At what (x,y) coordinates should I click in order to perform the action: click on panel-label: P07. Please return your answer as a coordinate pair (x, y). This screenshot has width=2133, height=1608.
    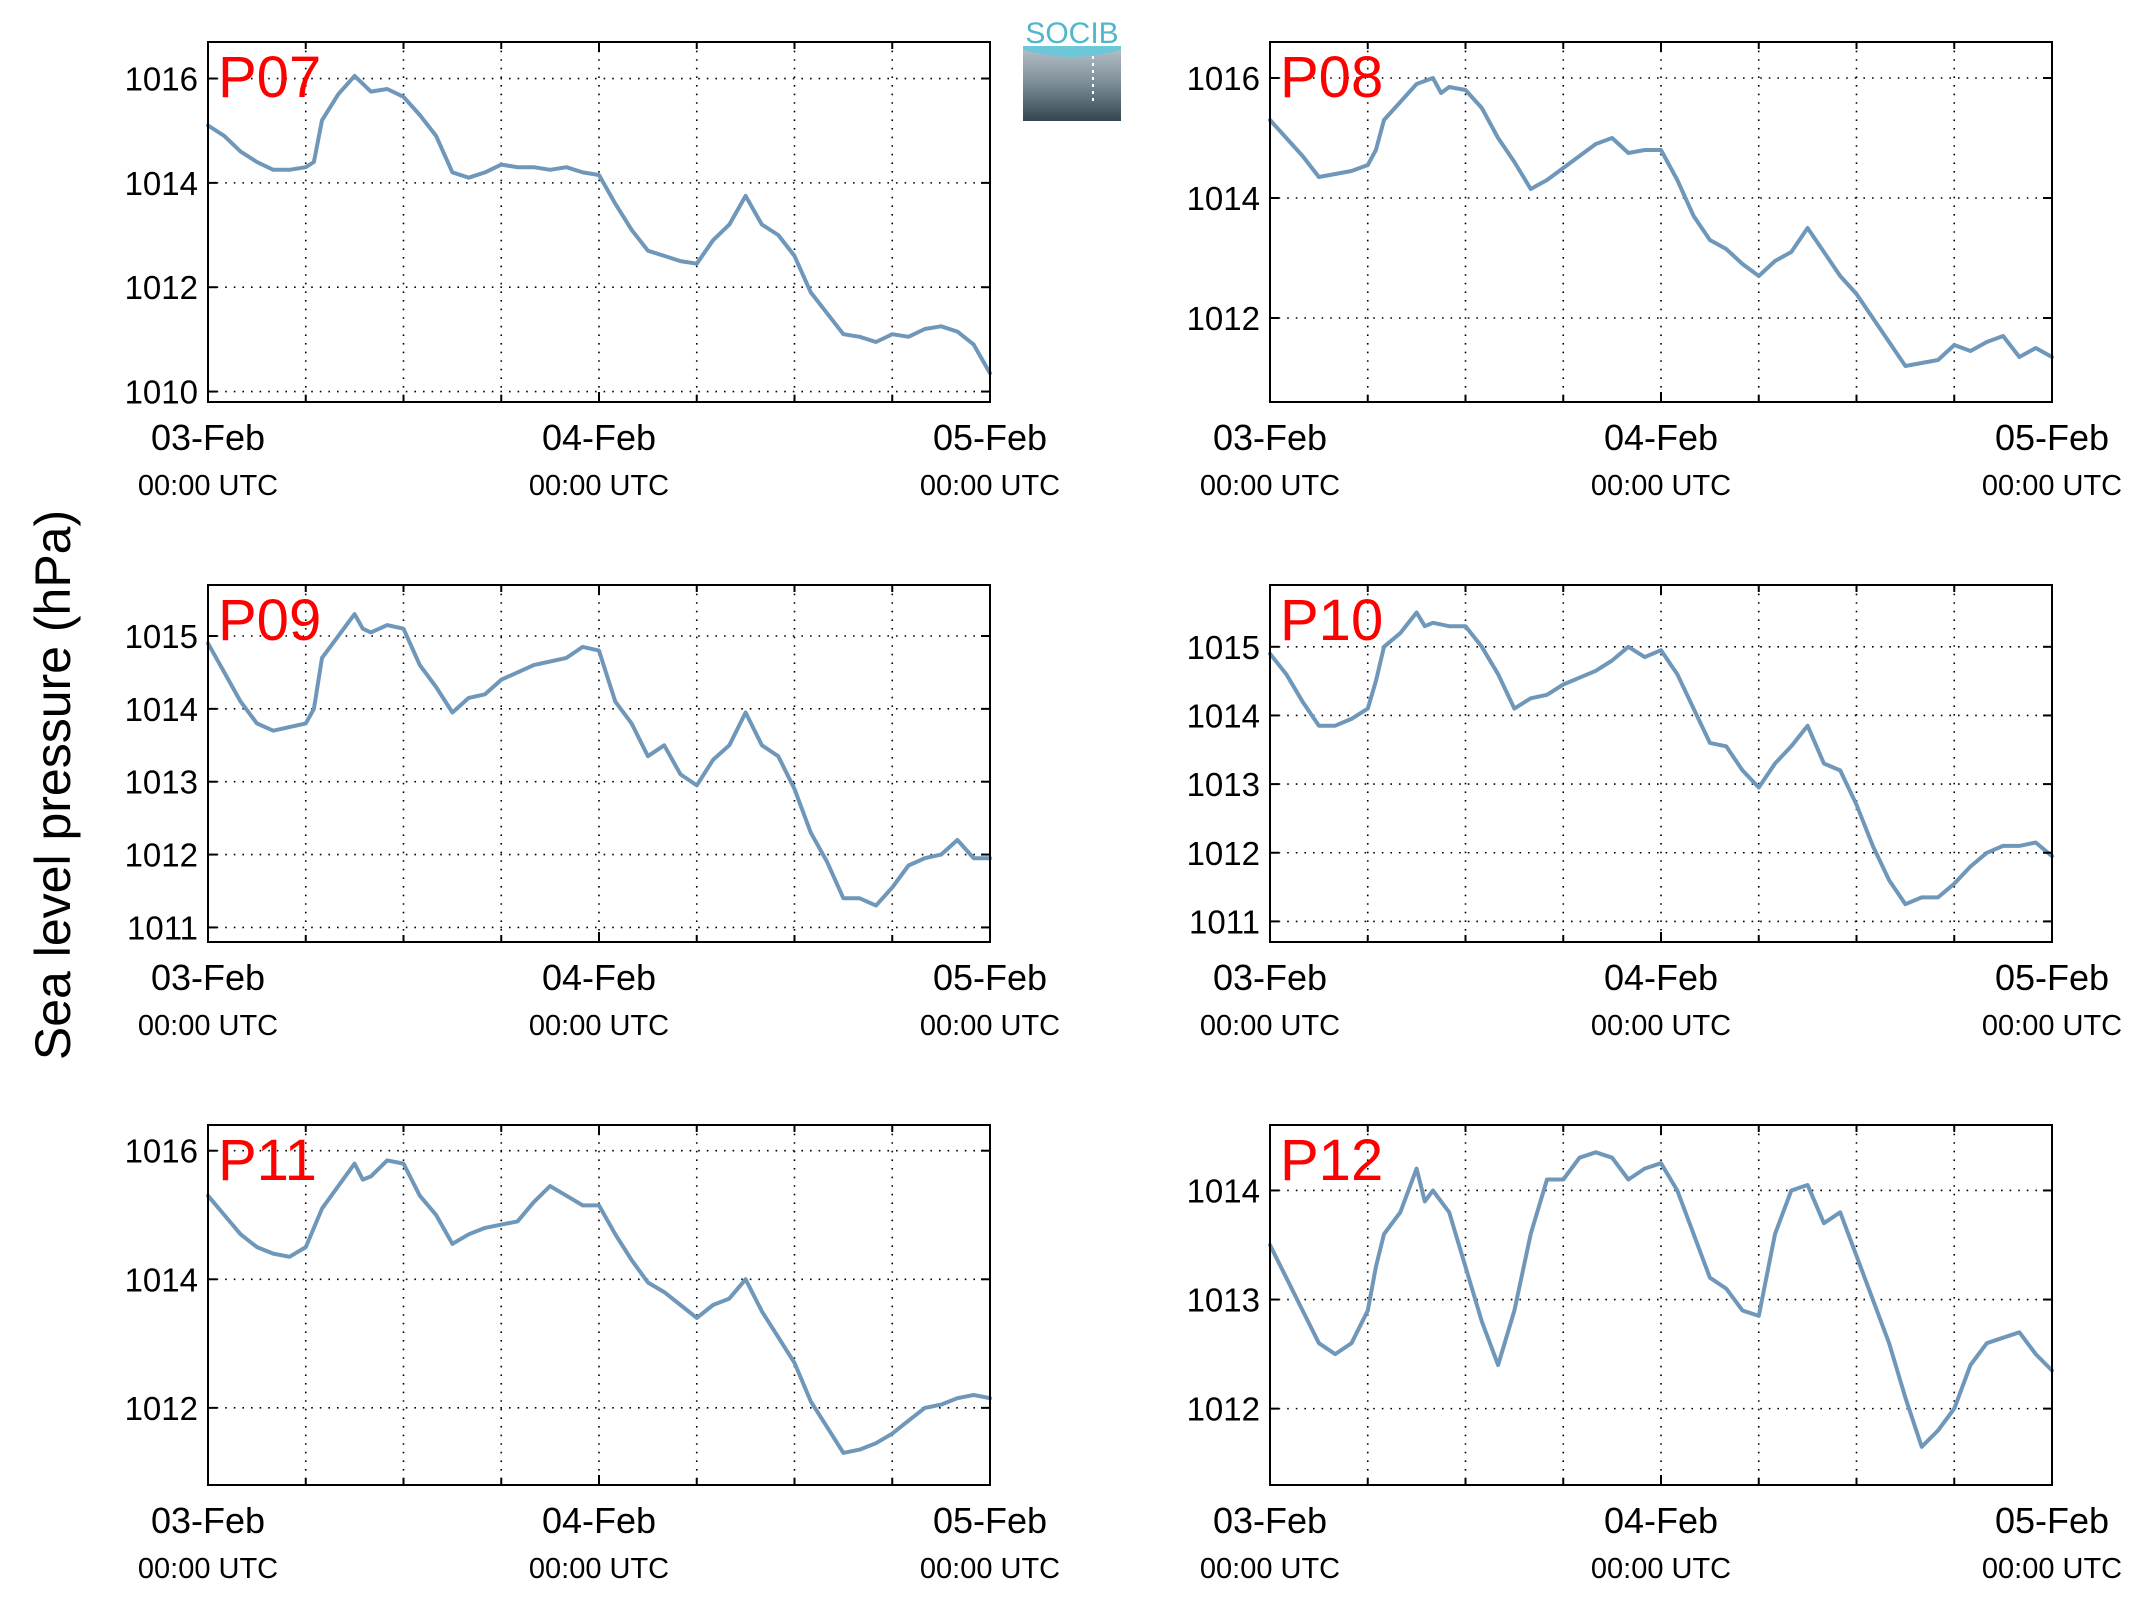
    Looking at the image, I should click on (269, 77).